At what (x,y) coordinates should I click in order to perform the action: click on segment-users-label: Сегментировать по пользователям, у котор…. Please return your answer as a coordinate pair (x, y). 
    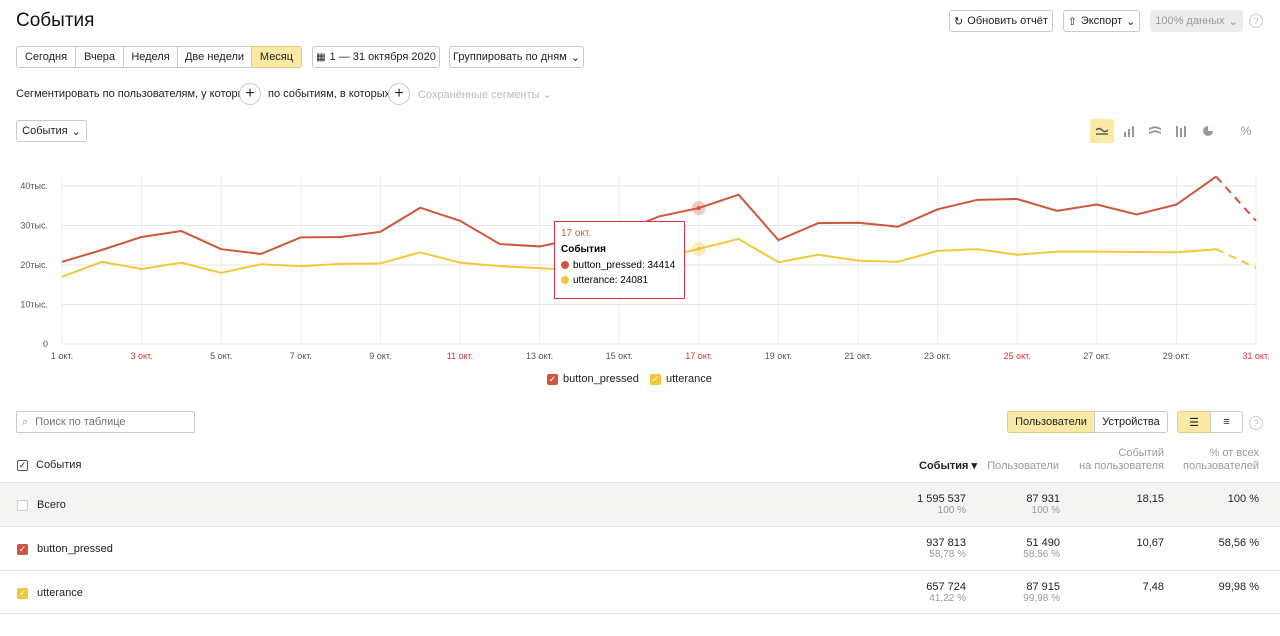
    Looking at the image, I should click on (134, 94).